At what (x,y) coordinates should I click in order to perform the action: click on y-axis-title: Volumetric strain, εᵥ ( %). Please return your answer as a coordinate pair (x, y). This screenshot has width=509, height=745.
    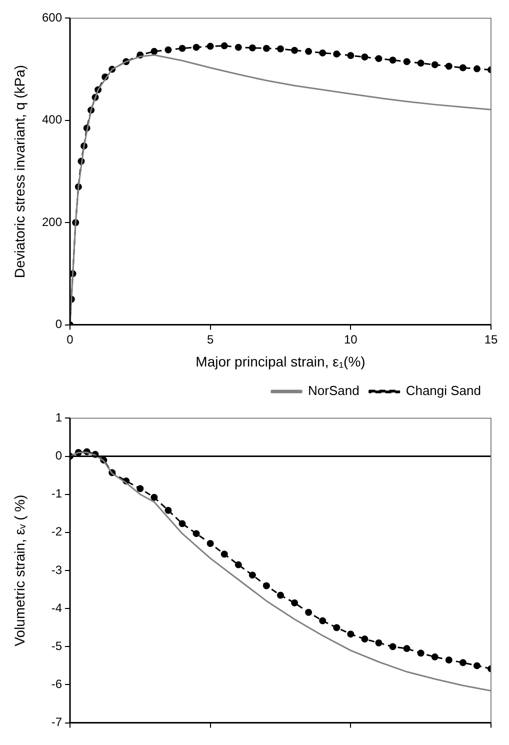
    Looking at the image, I should click on (19, 570).